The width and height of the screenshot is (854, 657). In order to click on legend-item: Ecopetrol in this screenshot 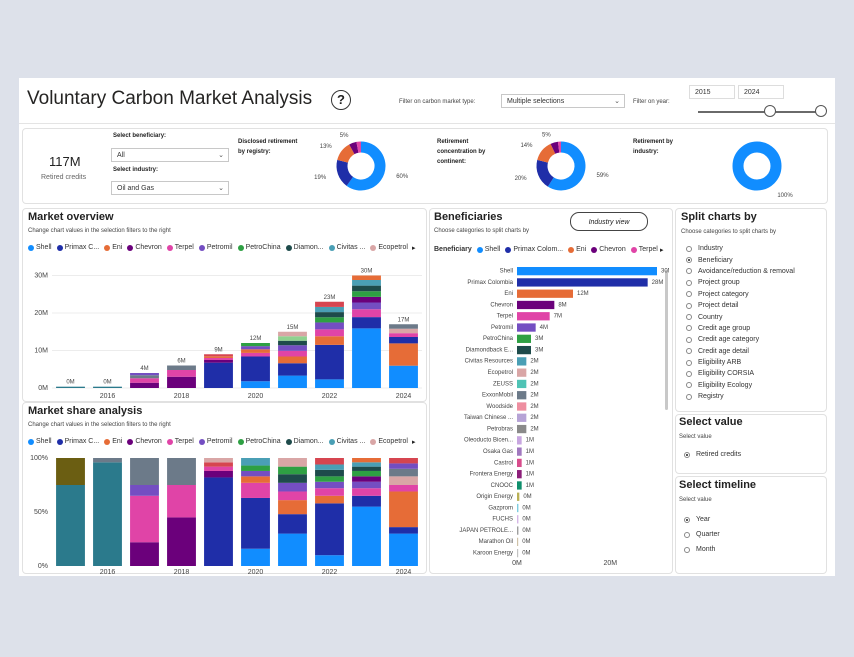, I will do `click(389, 247)`.